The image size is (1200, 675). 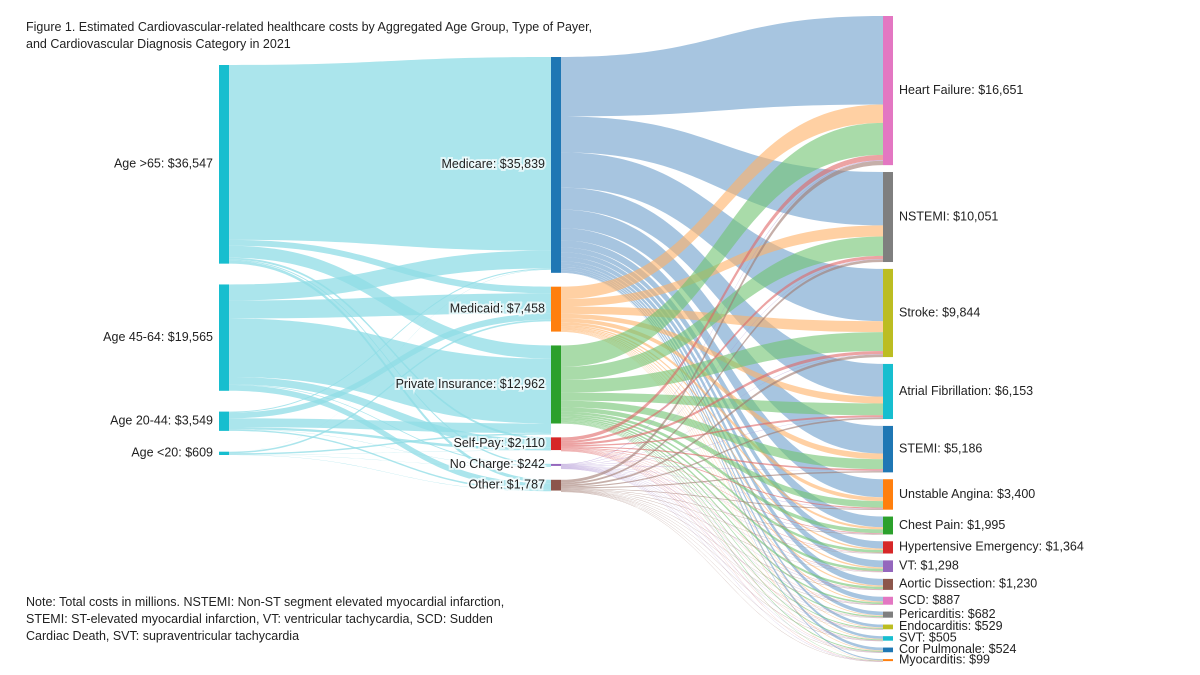 I want to click on link-age20-nocharge, so click(x=390, y=448).